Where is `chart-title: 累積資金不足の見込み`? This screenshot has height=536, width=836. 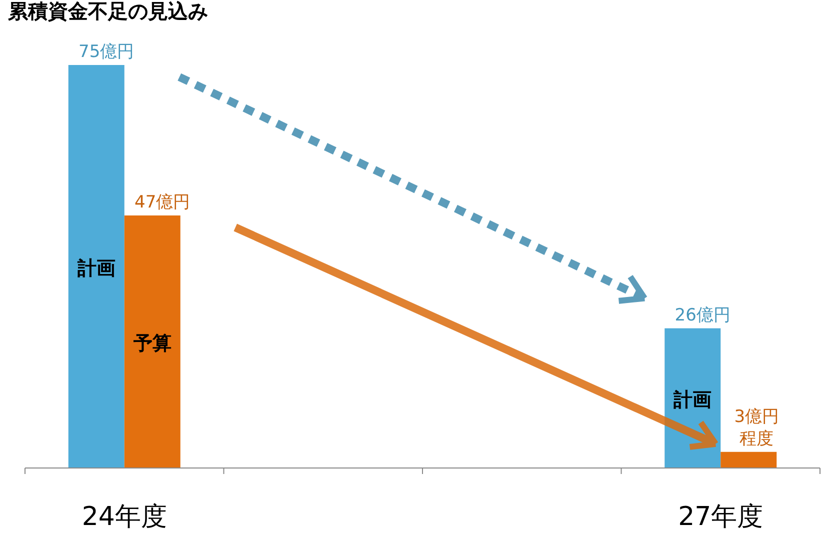 chart-title: 累積資金不足の見込み is located at coordinates (107, 11).